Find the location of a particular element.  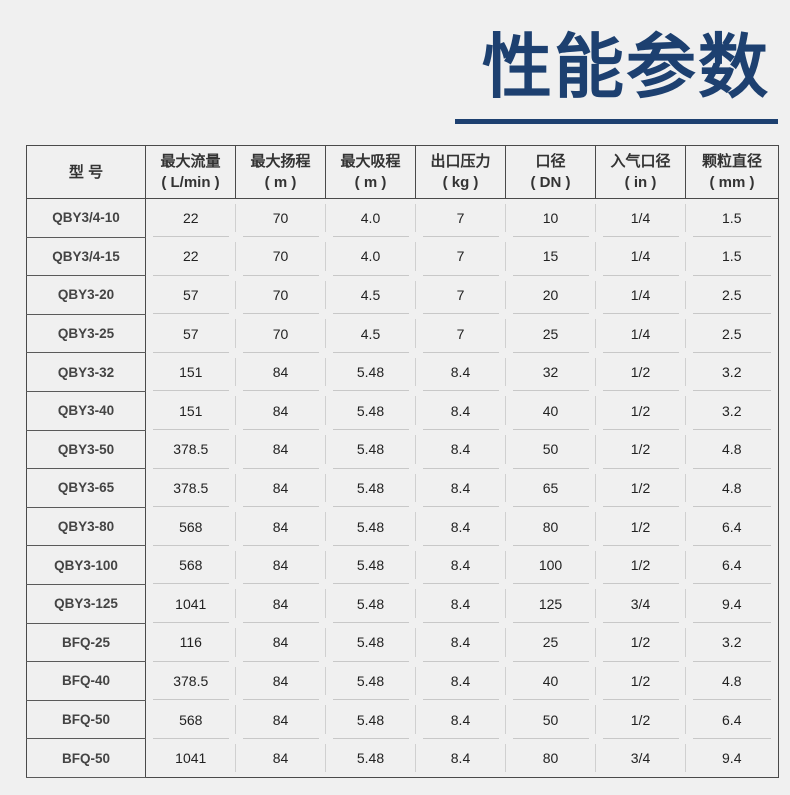

table-row: QBY3-100 568 84 5.48 8.4 100 1/2 6.4 is located at coordinates (402, 565).